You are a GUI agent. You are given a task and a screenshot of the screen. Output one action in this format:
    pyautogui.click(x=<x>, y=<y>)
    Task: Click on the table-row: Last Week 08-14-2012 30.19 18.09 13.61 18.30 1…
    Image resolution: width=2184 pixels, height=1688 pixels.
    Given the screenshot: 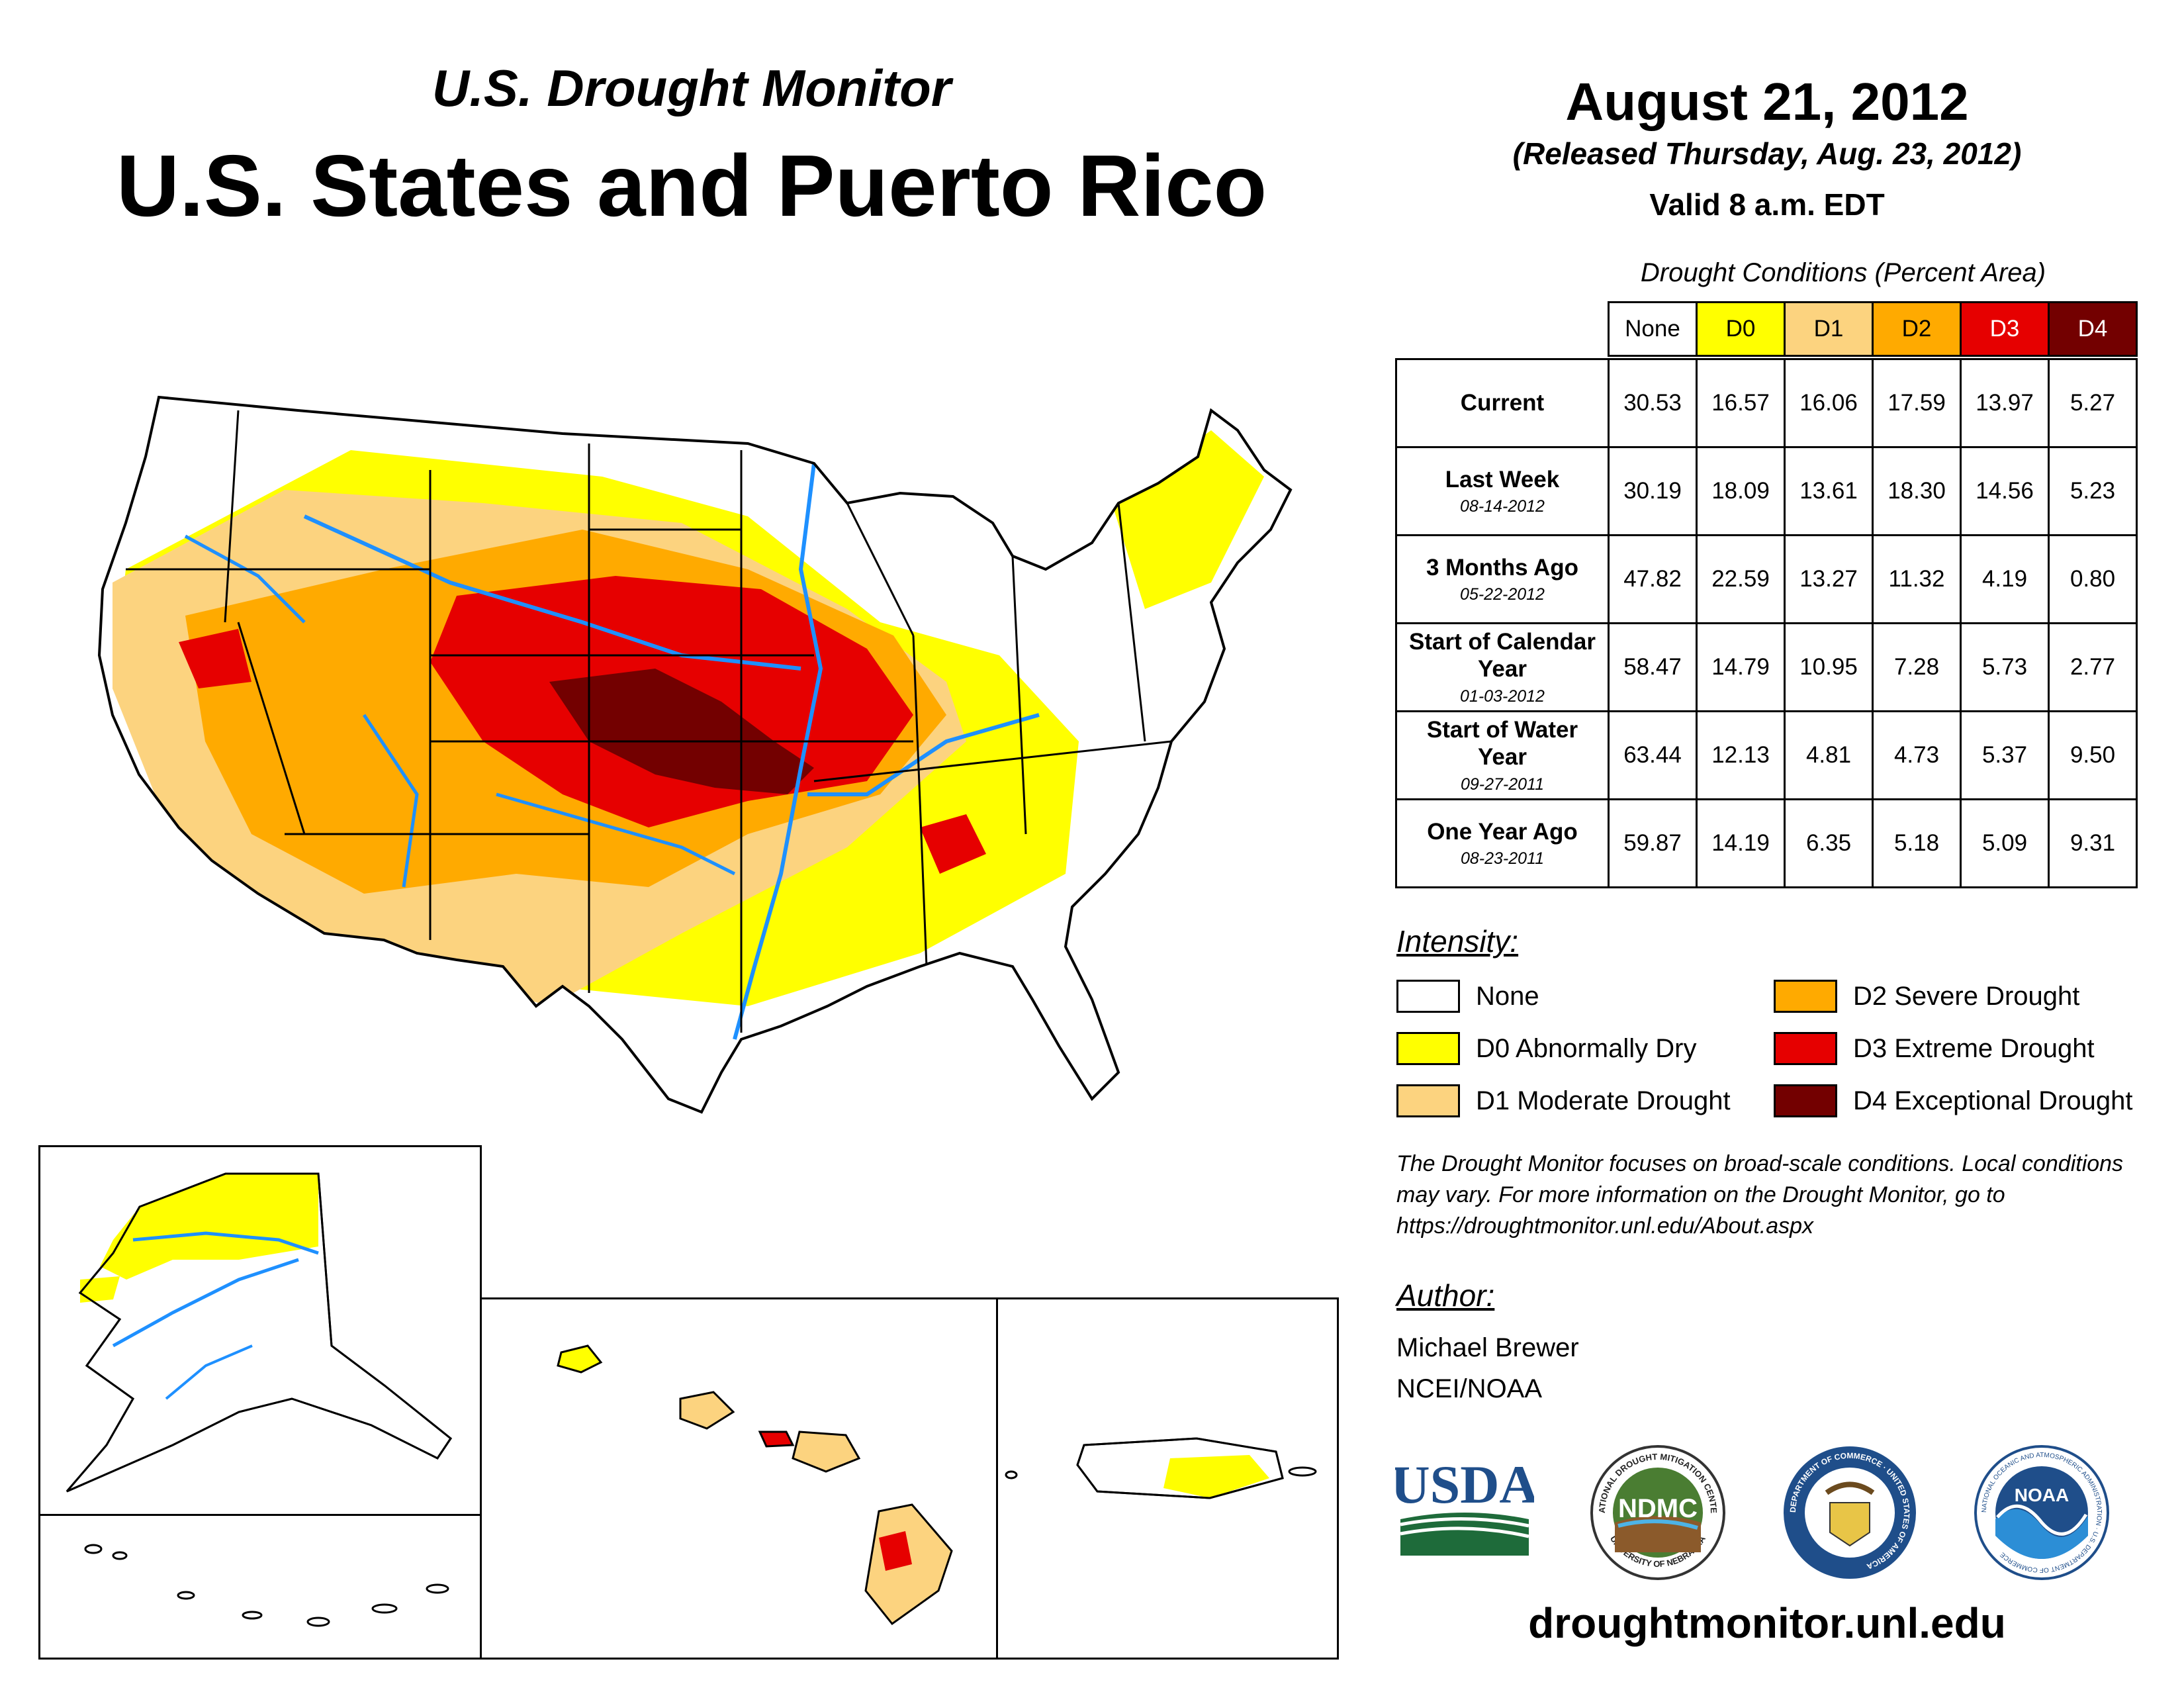 What is the action you would take?
    pyautogui.click(x=1766, y=491)
    